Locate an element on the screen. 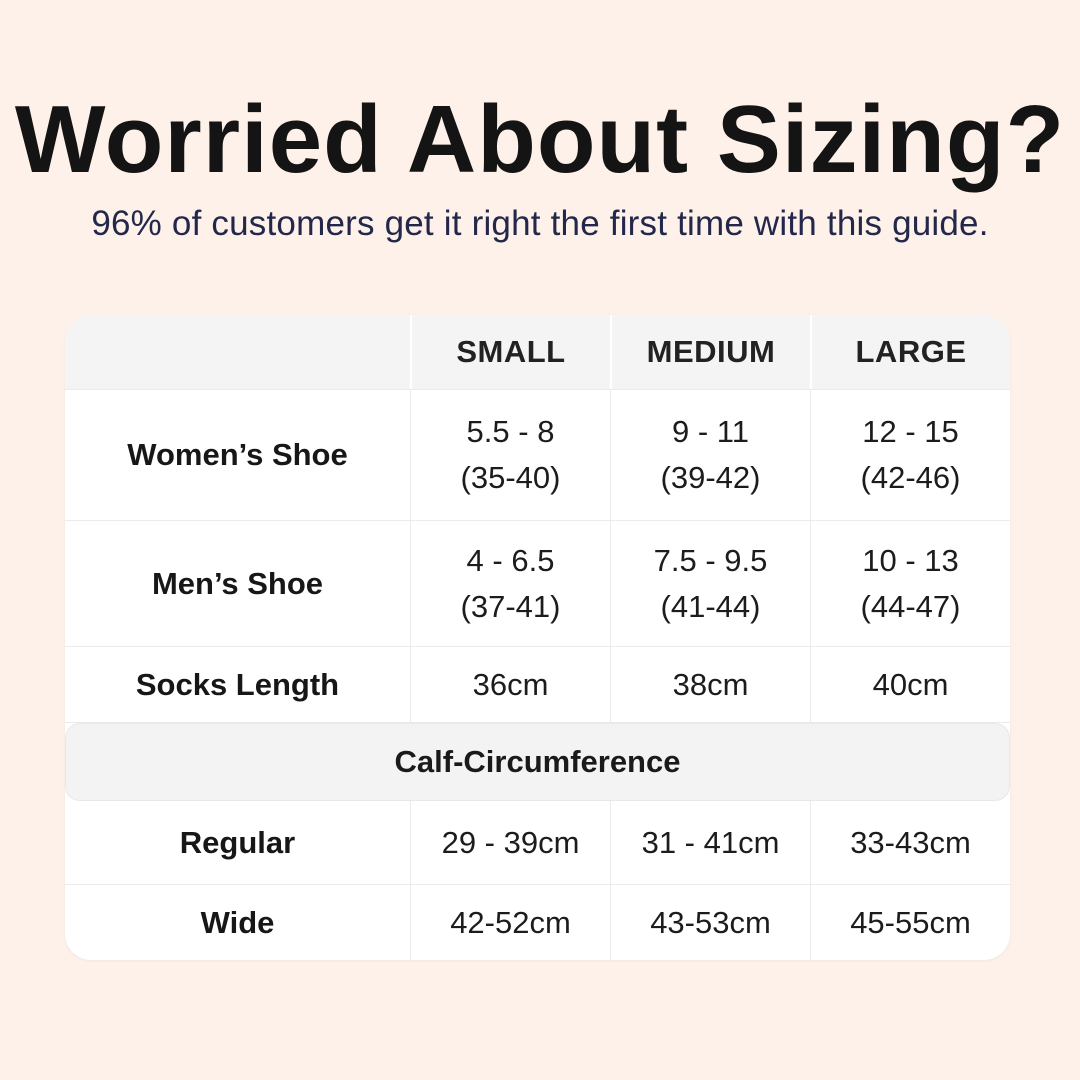 Image resolution: width=1080 pixels, height=1080 pixels. cell-socks-large: 40cm is located at coordinates (910, 684).